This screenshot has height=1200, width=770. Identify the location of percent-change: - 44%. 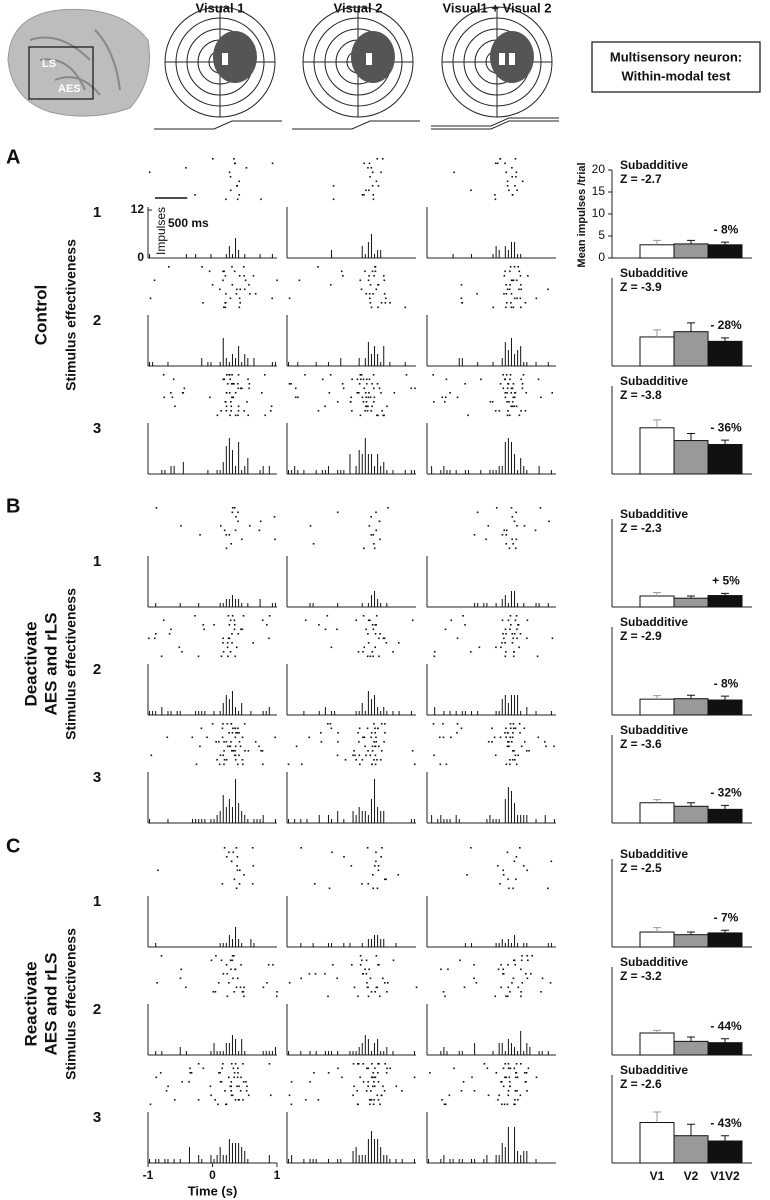
(726, 1026).